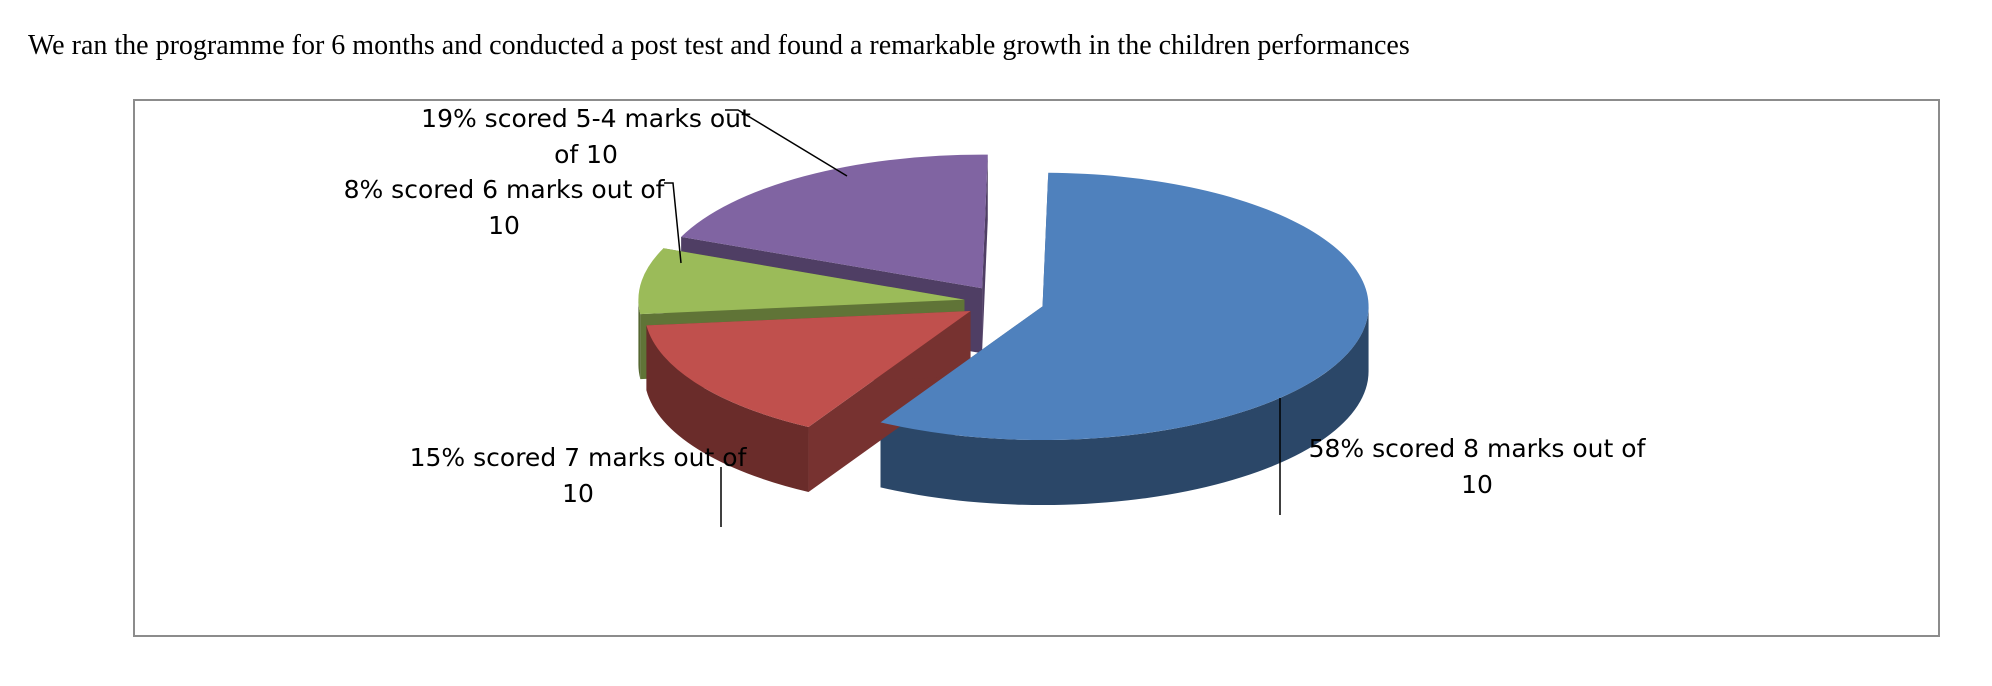  What do you see at coordinates (834, 221) in the screenshot?
I see `slice-4-top` at bounding box center [834, 221].